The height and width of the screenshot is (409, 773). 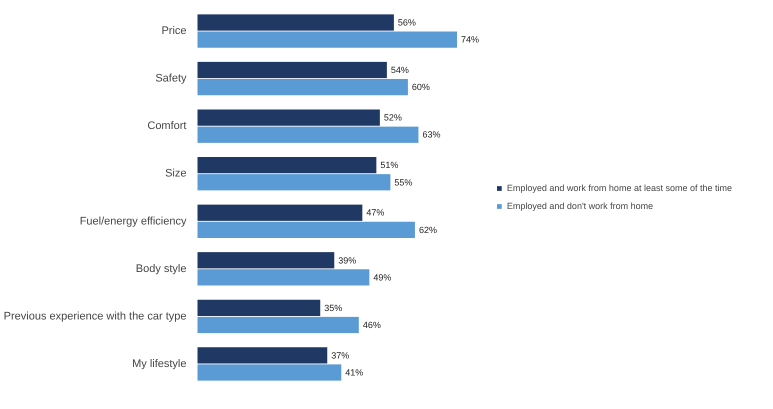 What do you see at coordinates (95, 316) in the screenshot?
I see `y-tick-label: Previous experience with the car type` at bounding box center [95, 316].